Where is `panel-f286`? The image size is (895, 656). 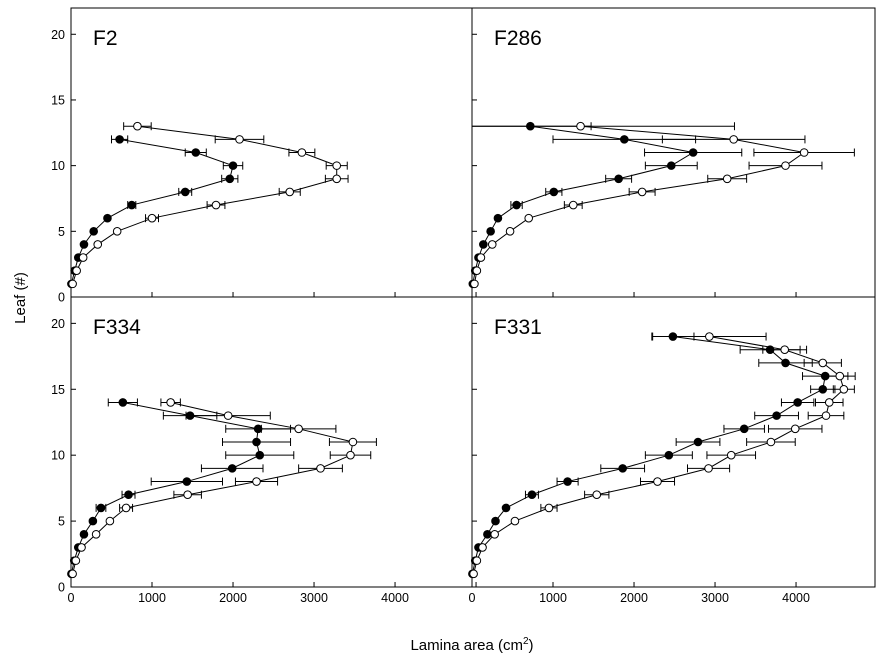
panel-f286 is located at coordinates (661, 205).